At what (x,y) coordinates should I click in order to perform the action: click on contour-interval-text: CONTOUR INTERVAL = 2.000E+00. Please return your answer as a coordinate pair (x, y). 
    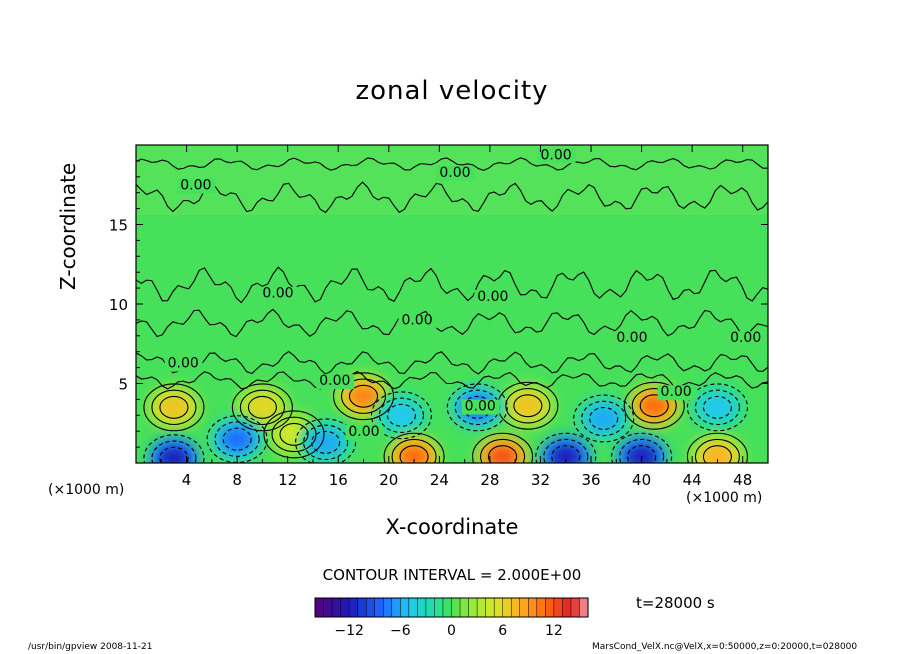
    Looking at the image, I should click on (452, 575).